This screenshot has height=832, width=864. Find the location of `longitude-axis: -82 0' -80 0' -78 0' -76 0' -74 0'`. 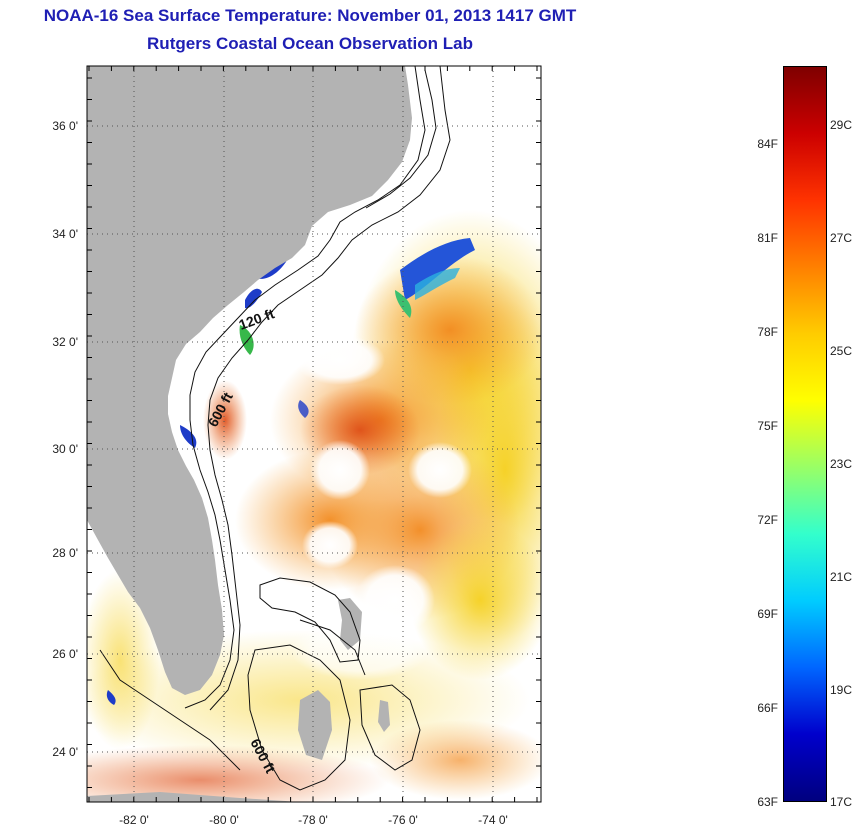

longitude-axis: -82 0' -80 0' -78 0' -76 0' -74 0' is located at coordinates (313, 820).